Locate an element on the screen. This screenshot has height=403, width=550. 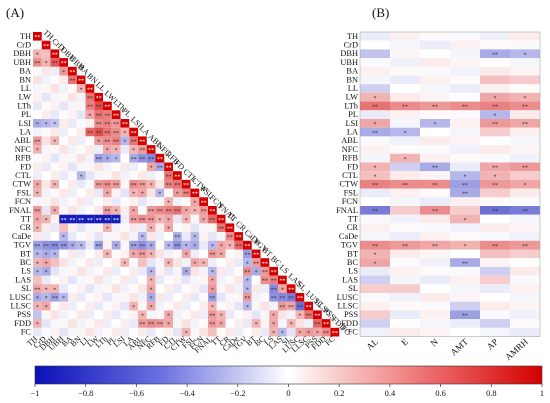
panel-a-row-label: LUSC is located at coordinates (21, 297).